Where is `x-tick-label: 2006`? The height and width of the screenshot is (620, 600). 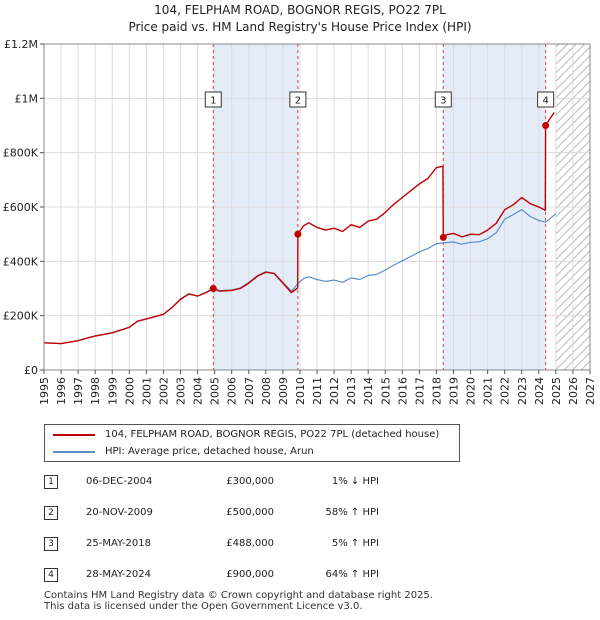 x-tick-label: 2006 is located at coordinates (232, 391).